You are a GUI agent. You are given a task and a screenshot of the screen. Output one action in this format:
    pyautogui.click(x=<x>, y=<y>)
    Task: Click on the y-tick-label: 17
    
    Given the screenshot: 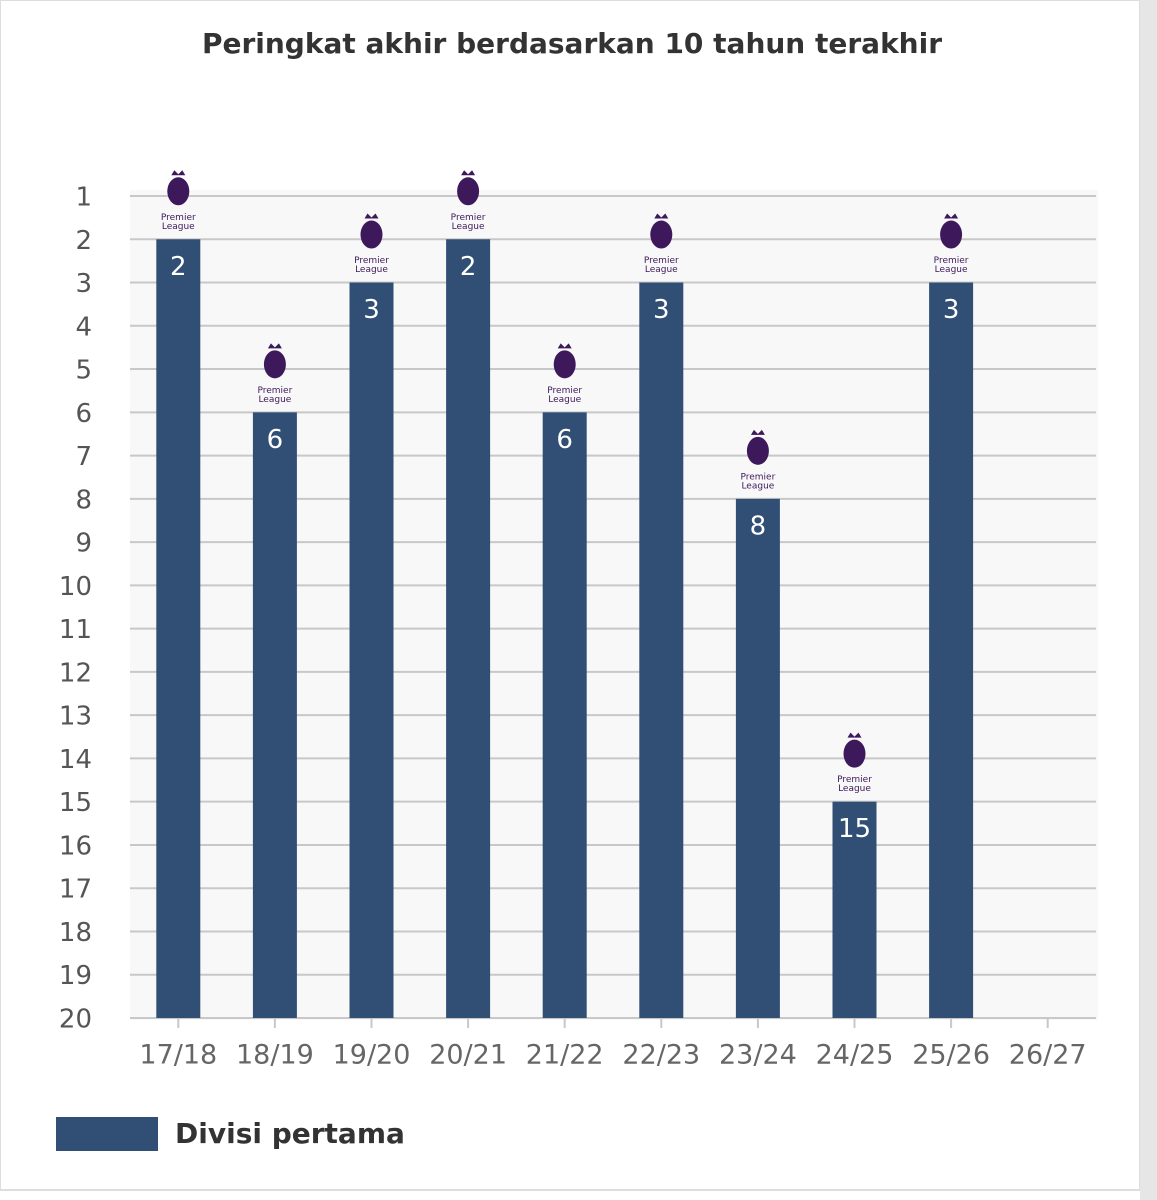 What is the action you would take?
    pyautogui.click(x=75, y=890)
    